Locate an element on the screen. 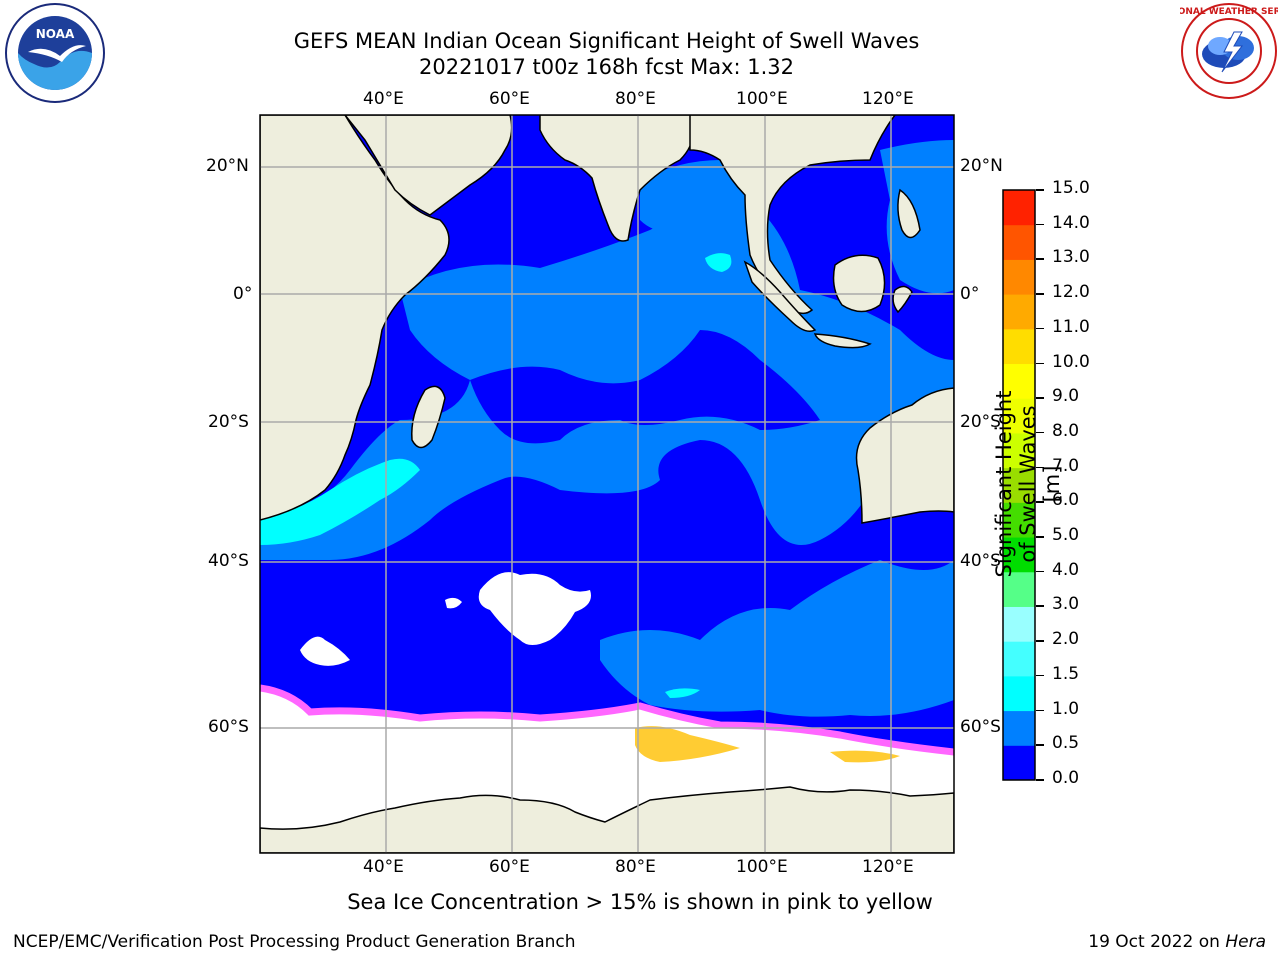 The image size is (1280, 960). land-india is located at coordinates (617, 178).